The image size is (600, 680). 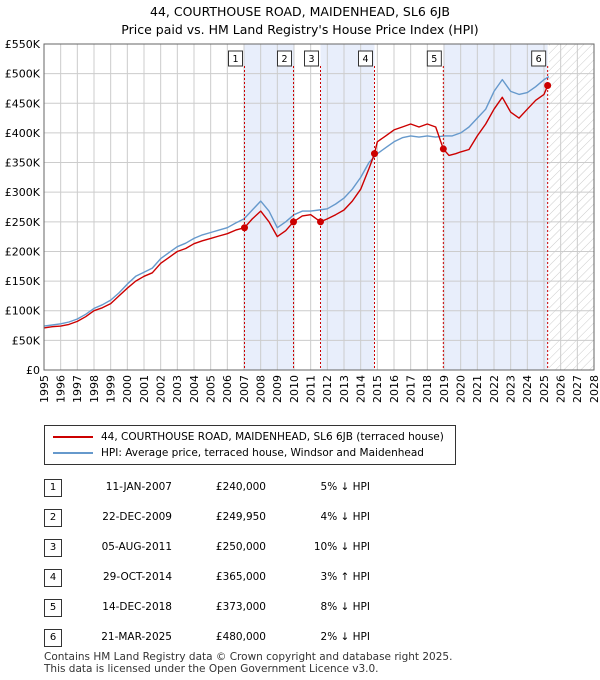 I want to click on transaction-box-label: 4, so click(x=365, y=59).